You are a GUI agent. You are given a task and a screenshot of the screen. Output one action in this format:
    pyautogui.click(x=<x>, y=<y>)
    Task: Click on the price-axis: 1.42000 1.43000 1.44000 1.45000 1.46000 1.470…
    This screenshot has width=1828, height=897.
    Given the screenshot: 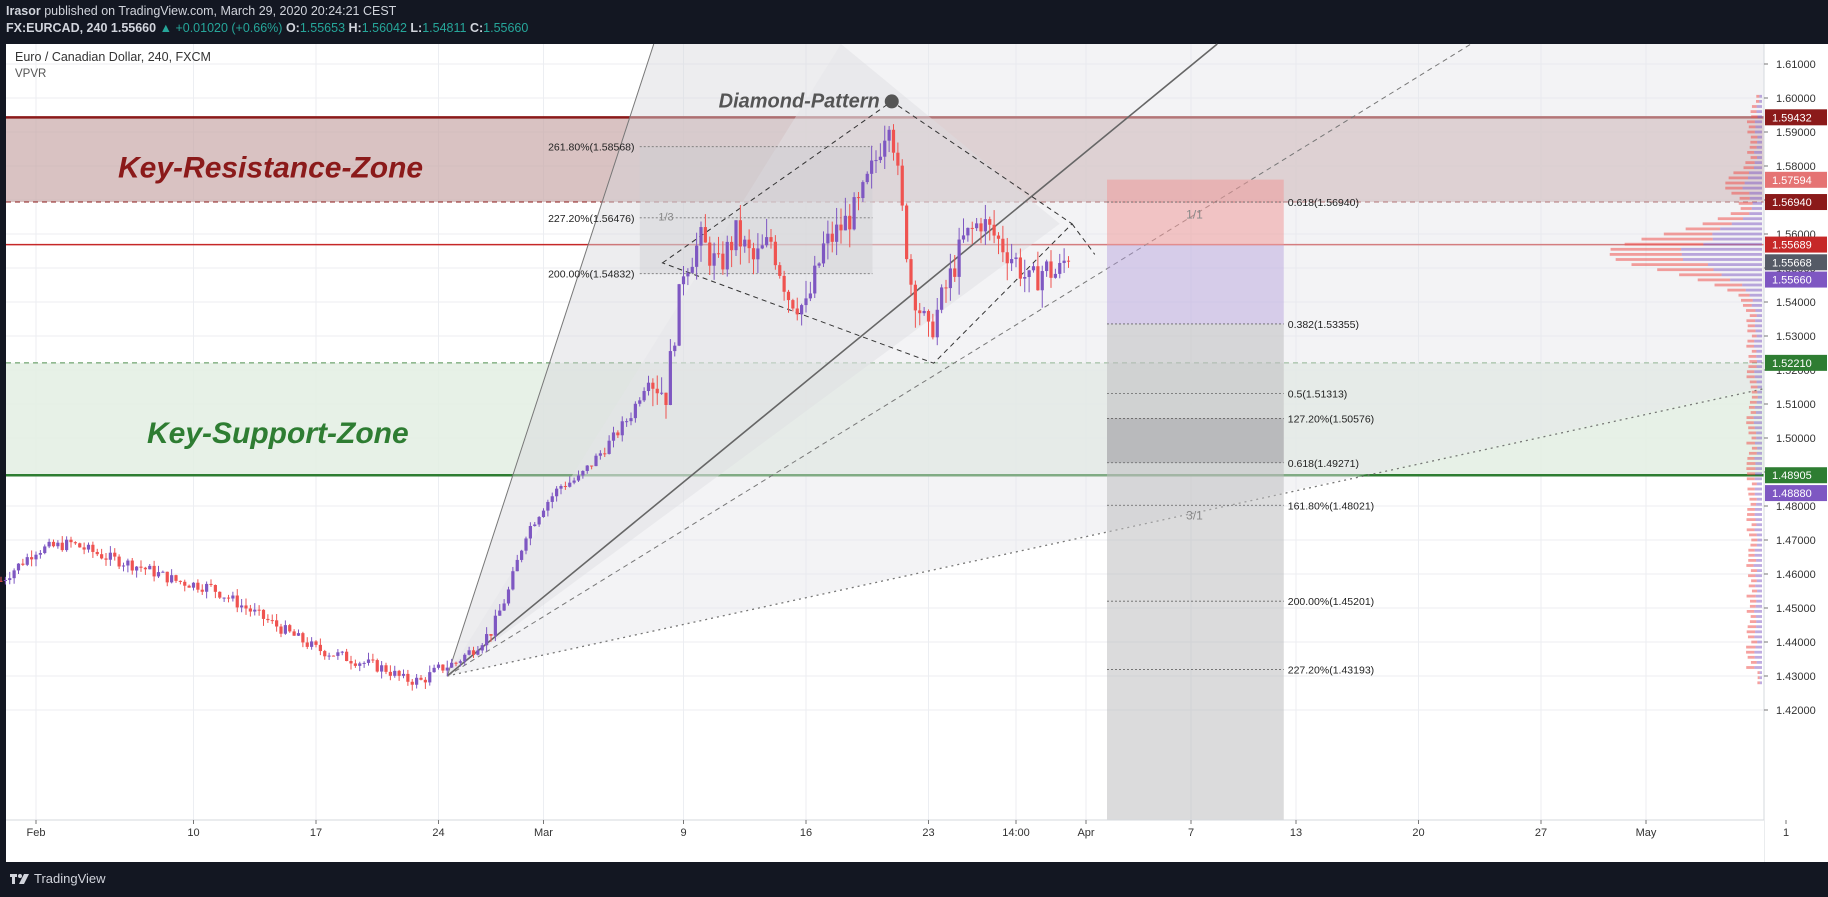 What is the action you would take?
    pyautogui.click(x=1795, y=453)
    